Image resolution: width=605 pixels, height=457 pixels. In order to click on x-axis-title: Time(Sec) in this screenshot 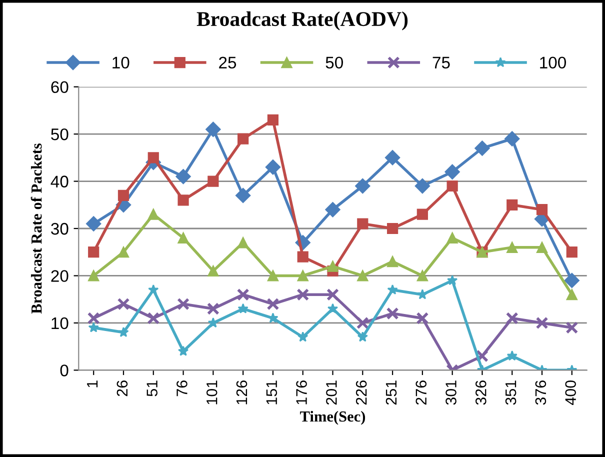, I will do `click(333, 417)`.